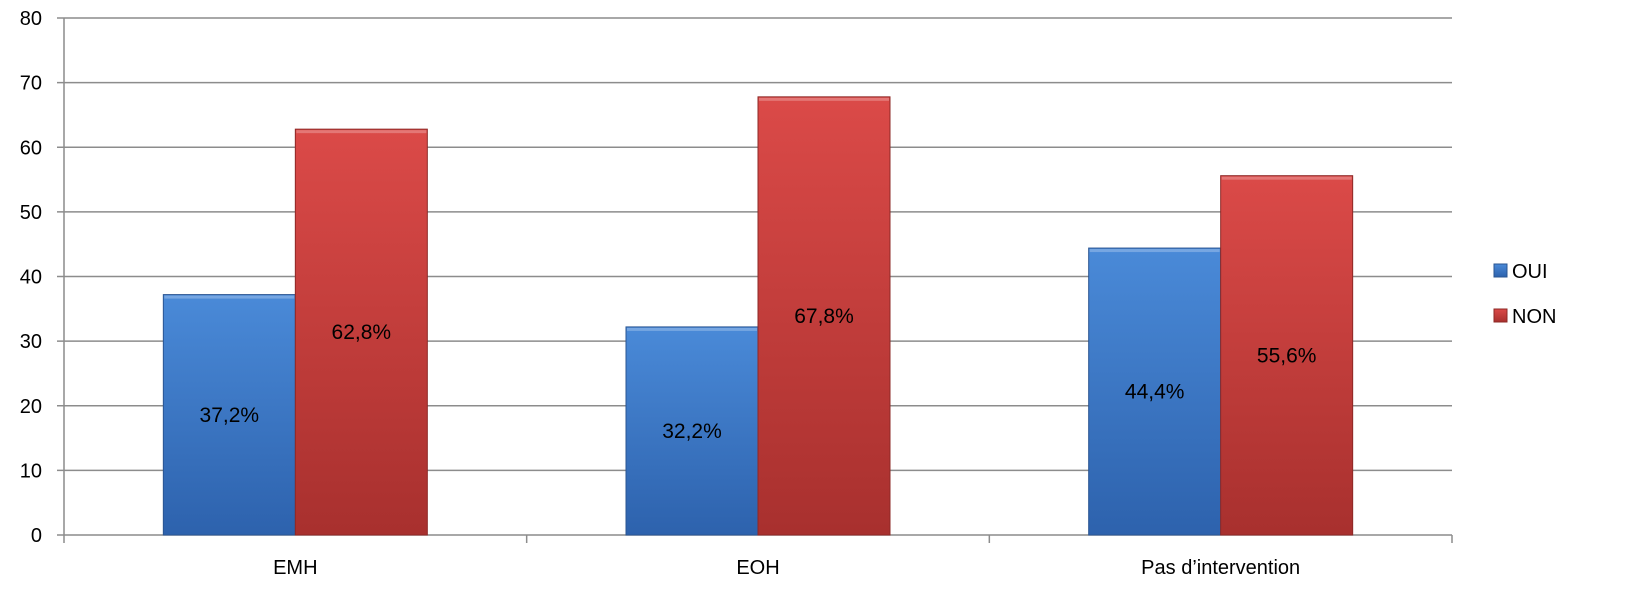  What do you see at coordinates (295, 568) in the screenshot?
I see `x-category-label: EMH` at bounding box center [295, 568].